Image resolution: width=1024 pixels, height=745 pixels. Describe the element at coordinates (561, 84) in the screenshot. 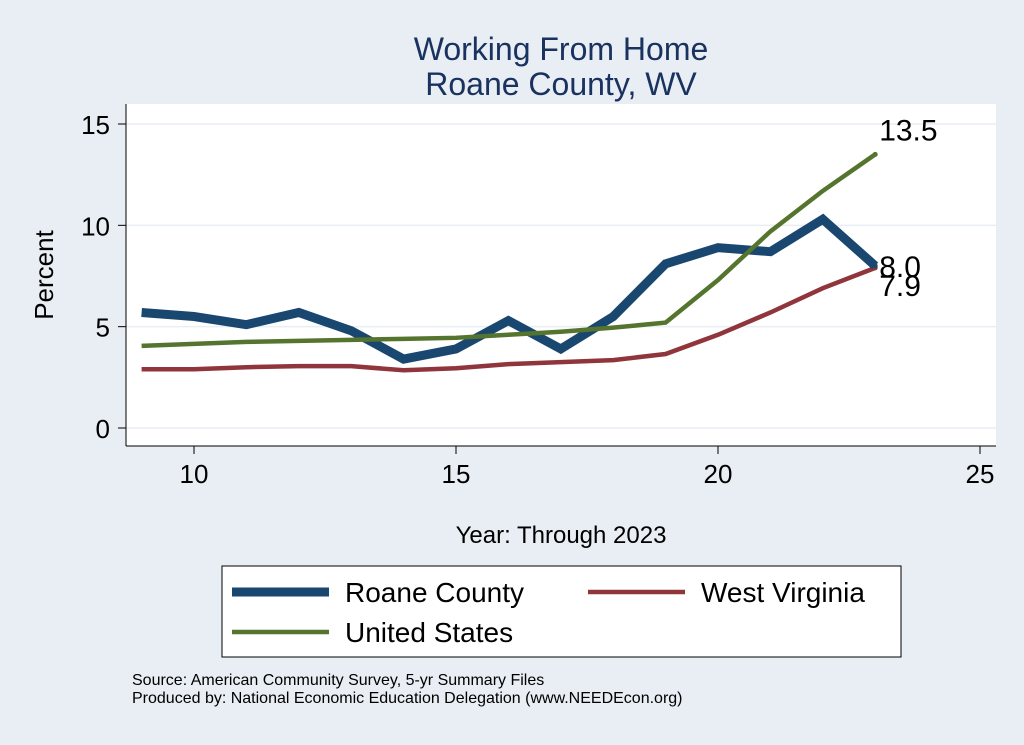

I see `chart-subtitle: Roane County, WV` at that location.